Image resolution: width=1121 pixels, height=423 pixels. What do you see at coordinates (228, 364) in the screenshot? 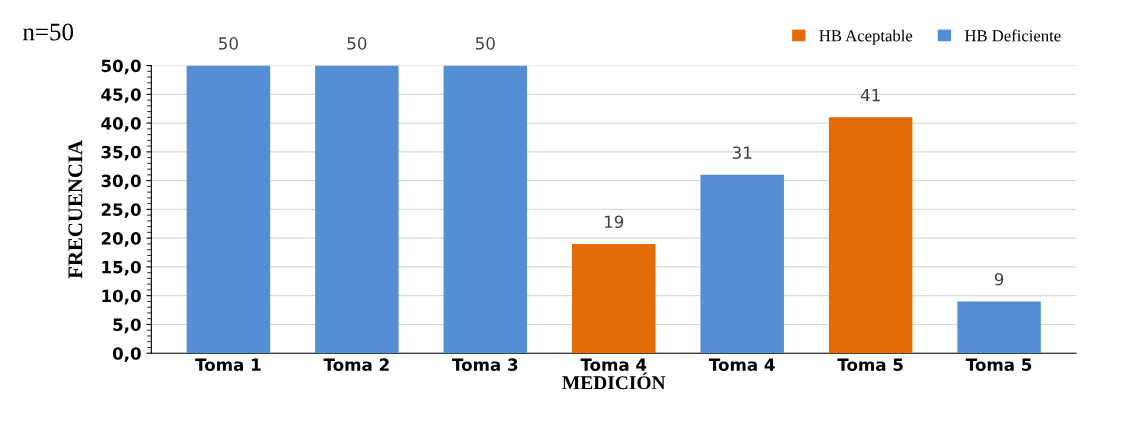
I see `x-tick-label: Toma 1` at bounding box center [228, 364].